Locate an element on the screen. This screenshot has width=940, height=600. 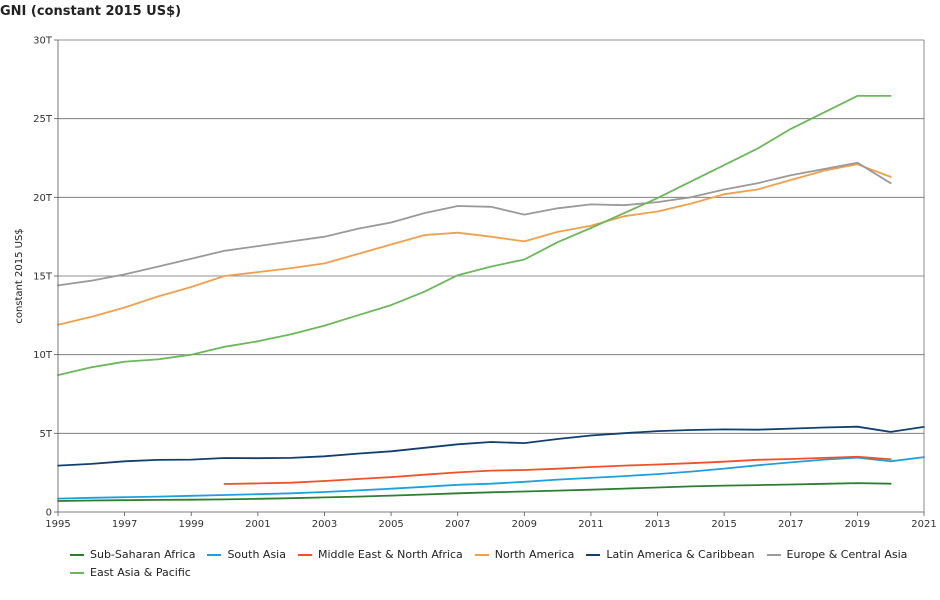
series-line-south-asia is located at coordinates (491, 478).